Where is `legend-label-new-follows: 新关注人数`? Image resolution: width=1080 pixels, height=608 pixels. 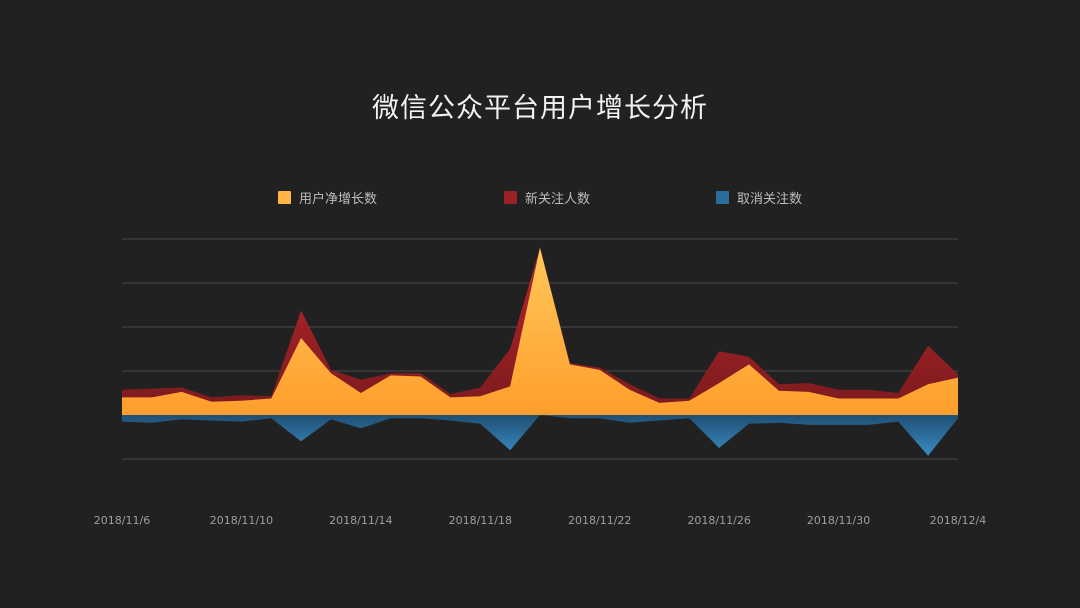 legend-label-new-follows: 新关注人数 is located at coordinates (558, 199).